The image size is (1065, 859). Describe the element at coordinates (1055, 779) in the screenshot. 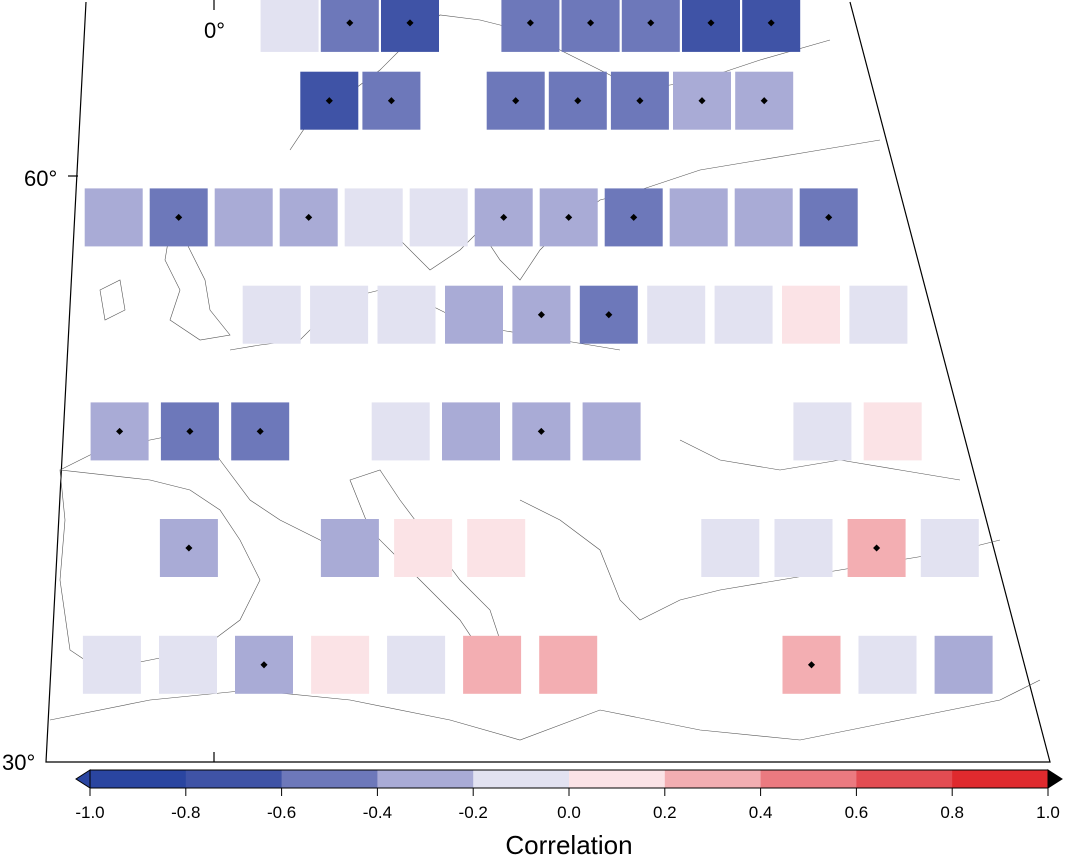

I see `colorbar-max-arrow` at that location.